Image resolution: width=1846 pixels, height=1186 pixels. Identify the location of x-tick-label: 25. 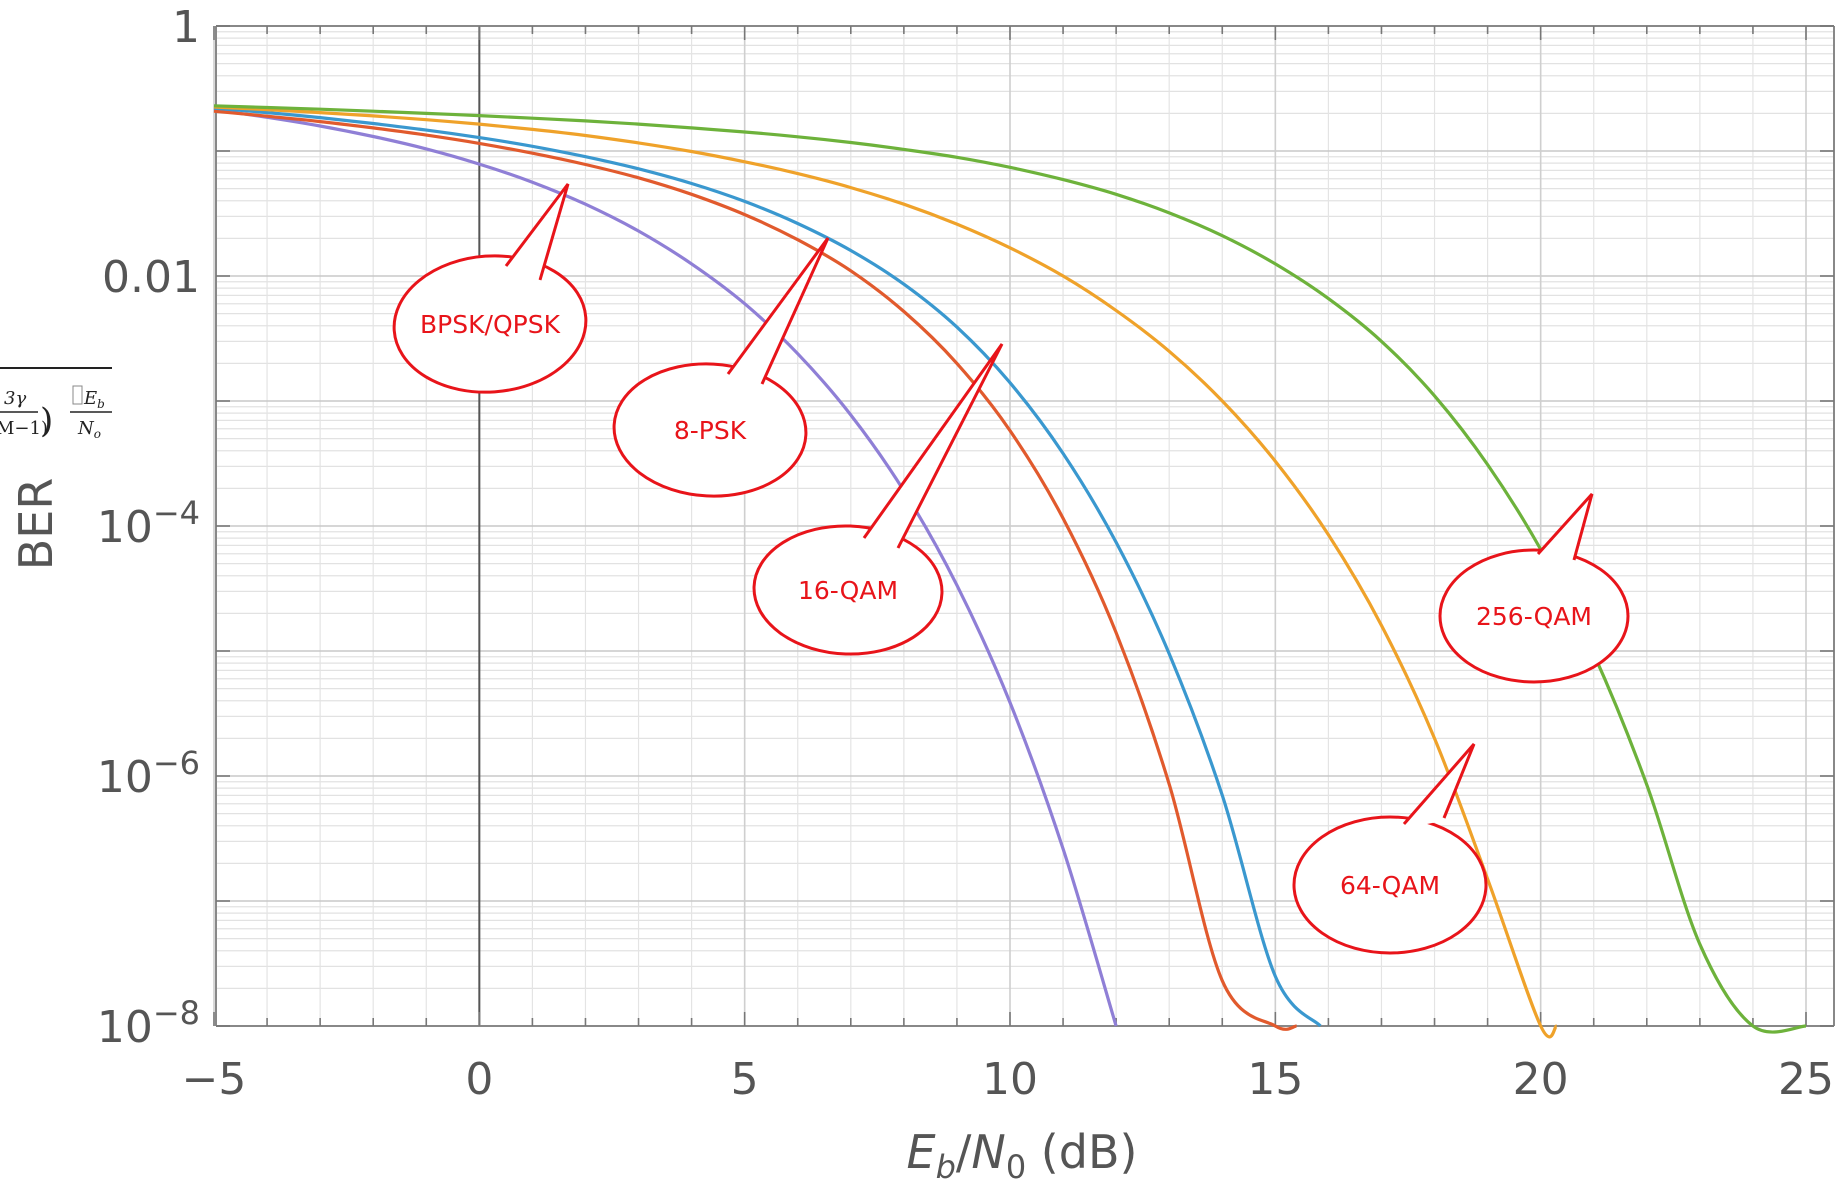
(1806, 1079).